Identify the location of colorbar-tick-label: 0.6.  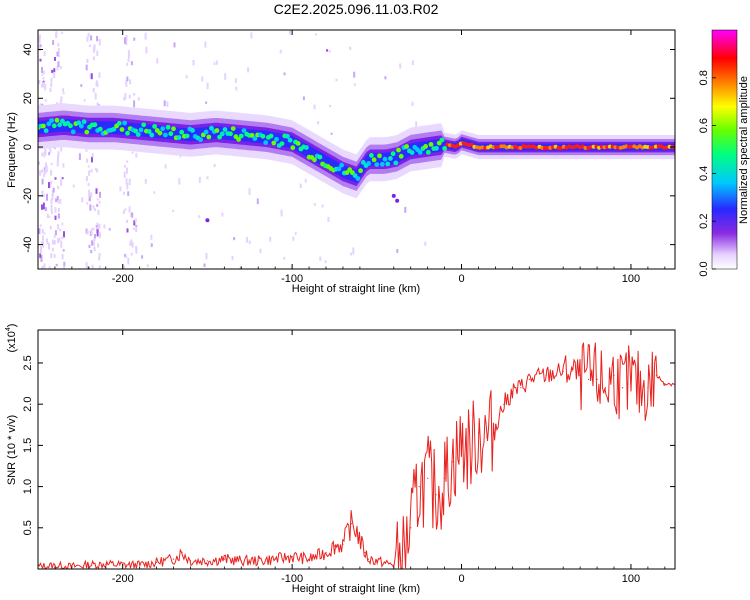
(704, 125).